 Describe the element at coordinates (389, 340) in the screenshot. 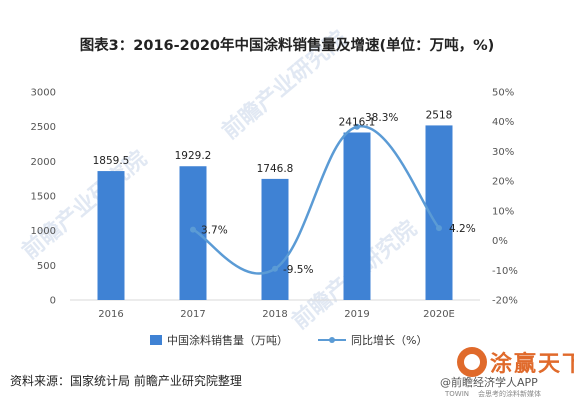

I see `legend-line-label: 同比增长（%）` at that location.